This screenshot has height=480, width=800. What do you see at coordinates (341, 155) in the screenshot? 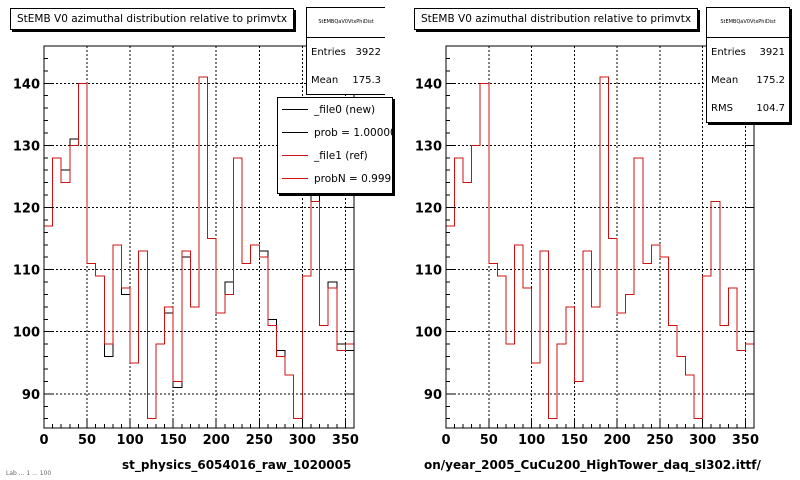
I see `legend-label: _file1 (ref)` at bounding box center [341, 155].